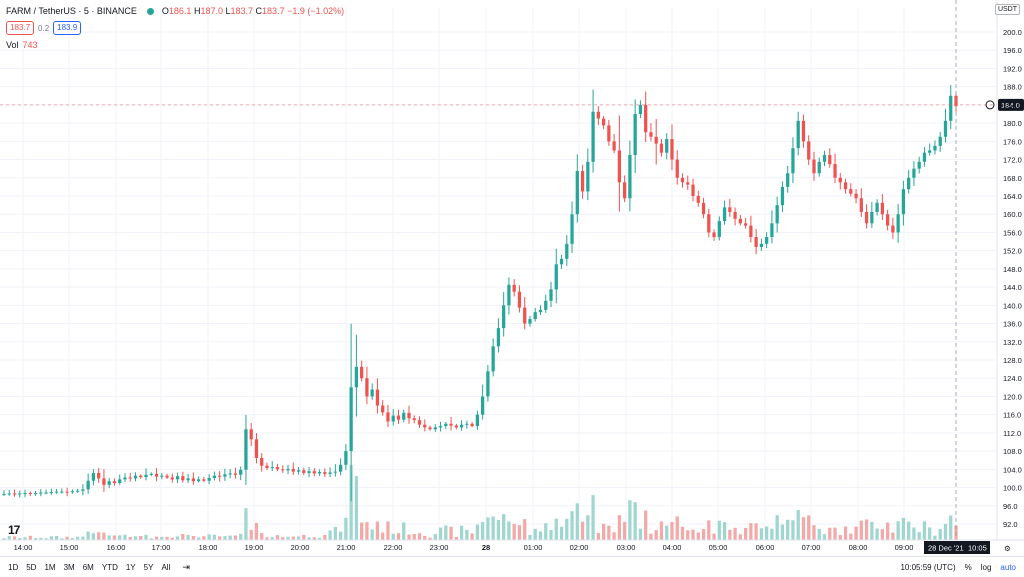 This screenshot has height=577, width=1024. What do you see at coordinates (20, 28) in the screenshot?
I see `sell-price-button: 183.7` at bounding box center [20, 28].